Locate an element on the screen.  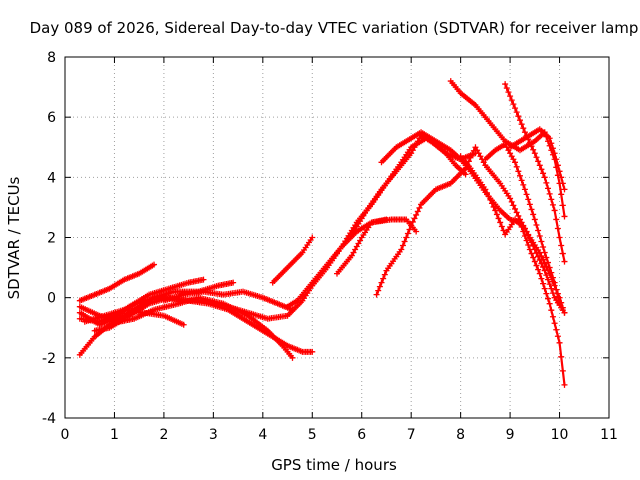
y-tick-label: -4 is located at coordinates (49, 419).